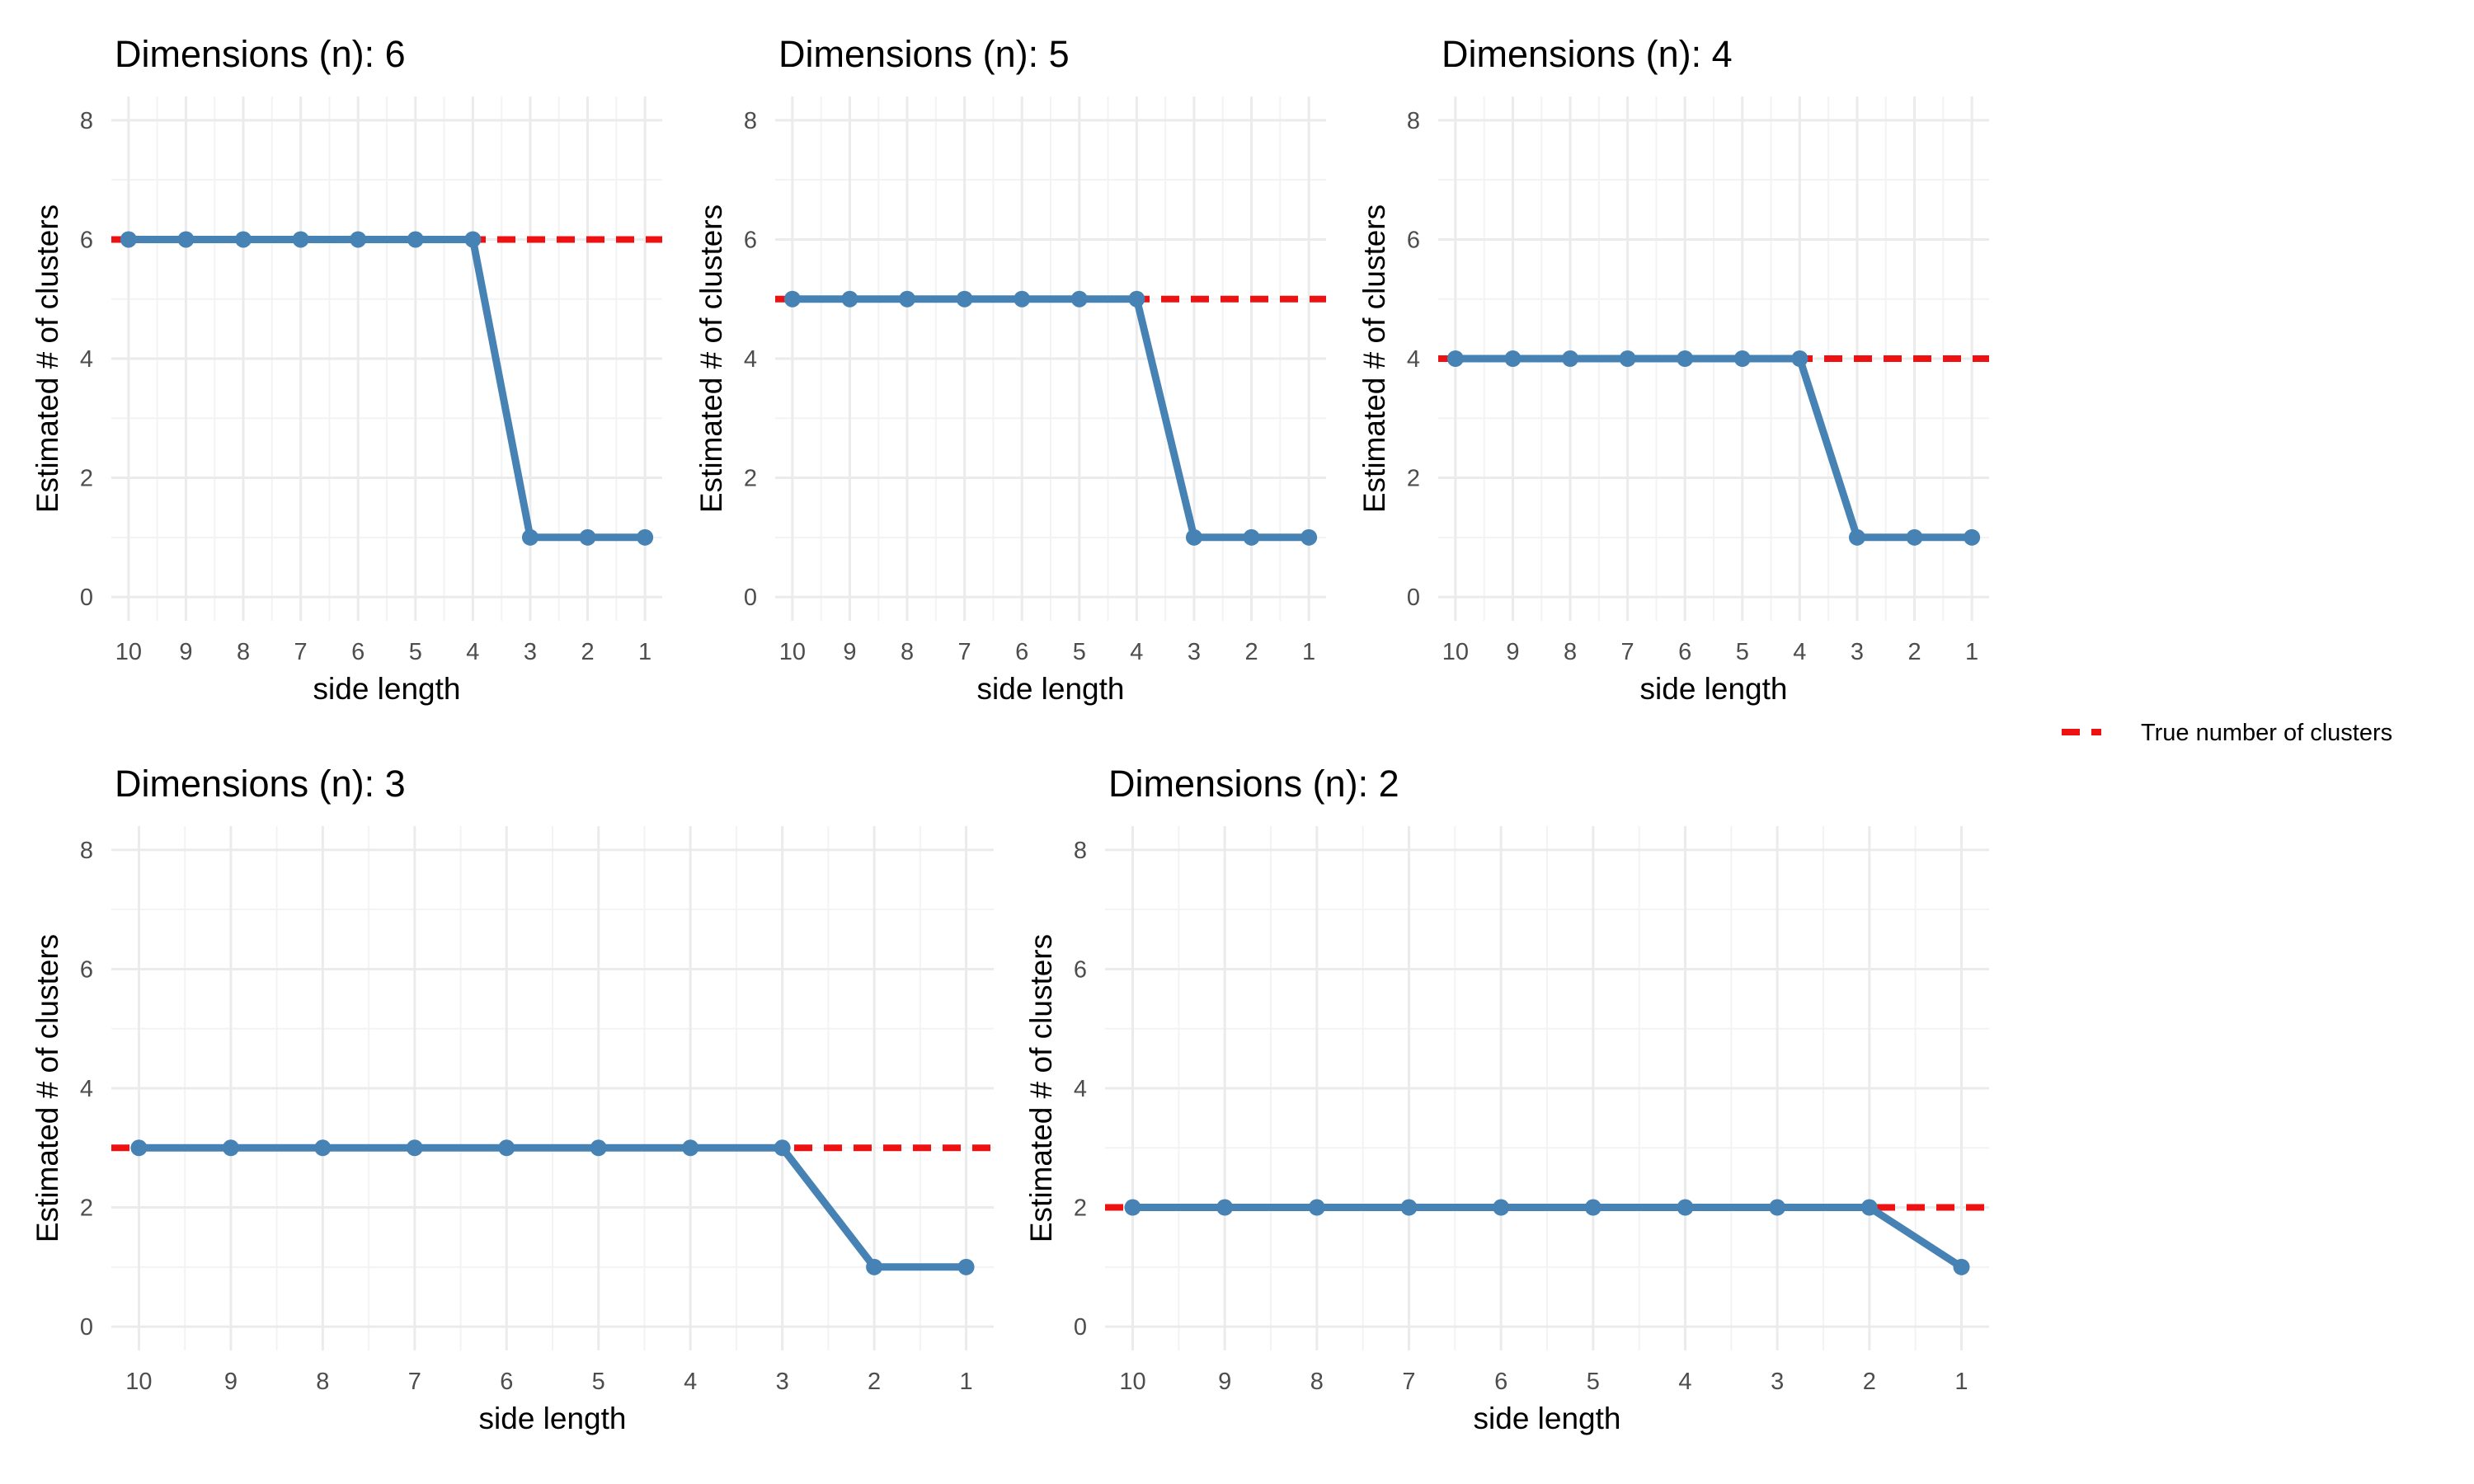 Image resolution: width=2474 pixels, height=1484 pixels. What do you see at coordinates (260, 54) in the screenshot?
I see `panel-title: Dimensions (n): 6` at bounding box center [260, 54].